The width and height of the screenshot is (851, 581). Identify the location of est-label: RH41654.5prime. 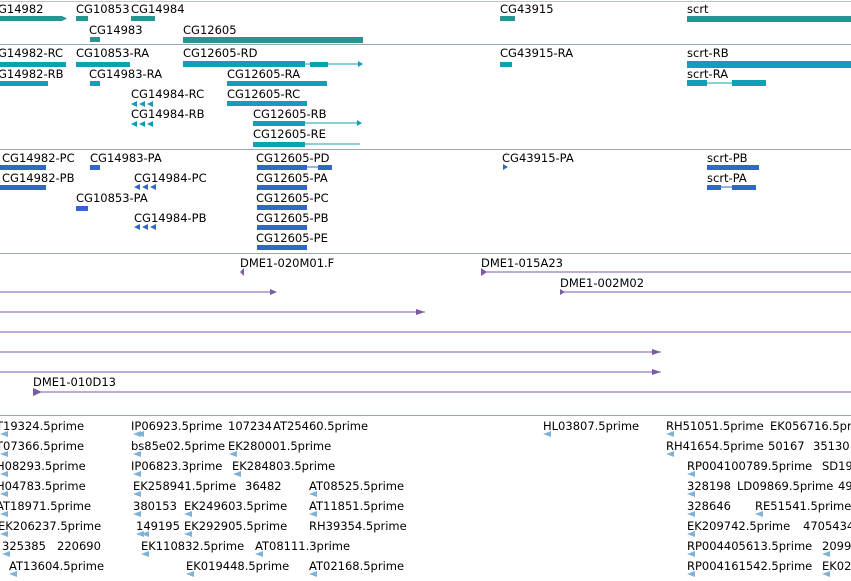
(715, 446).